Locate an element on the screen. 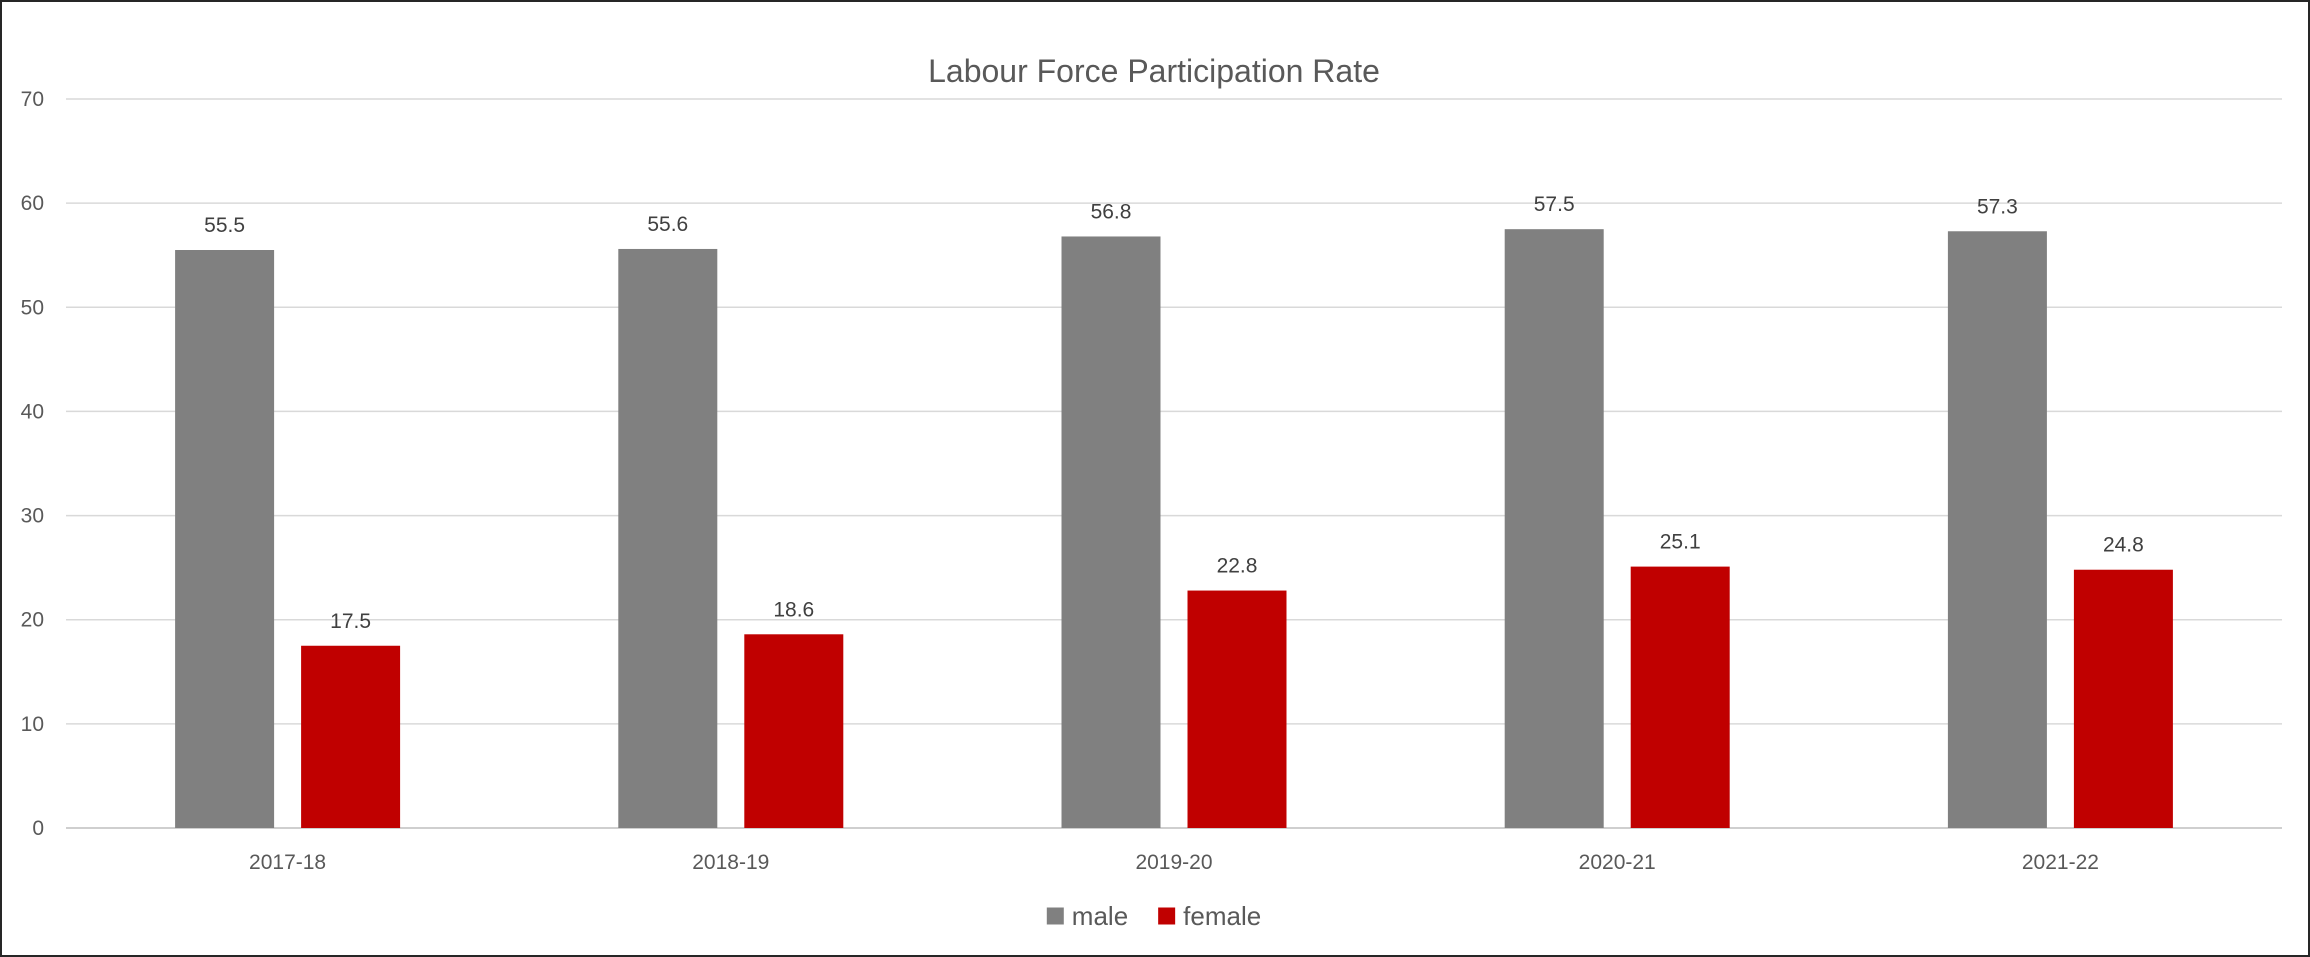 This screenshot has height=957, width=2310. legend-swatch-male is located at coordinates (1055, 916).